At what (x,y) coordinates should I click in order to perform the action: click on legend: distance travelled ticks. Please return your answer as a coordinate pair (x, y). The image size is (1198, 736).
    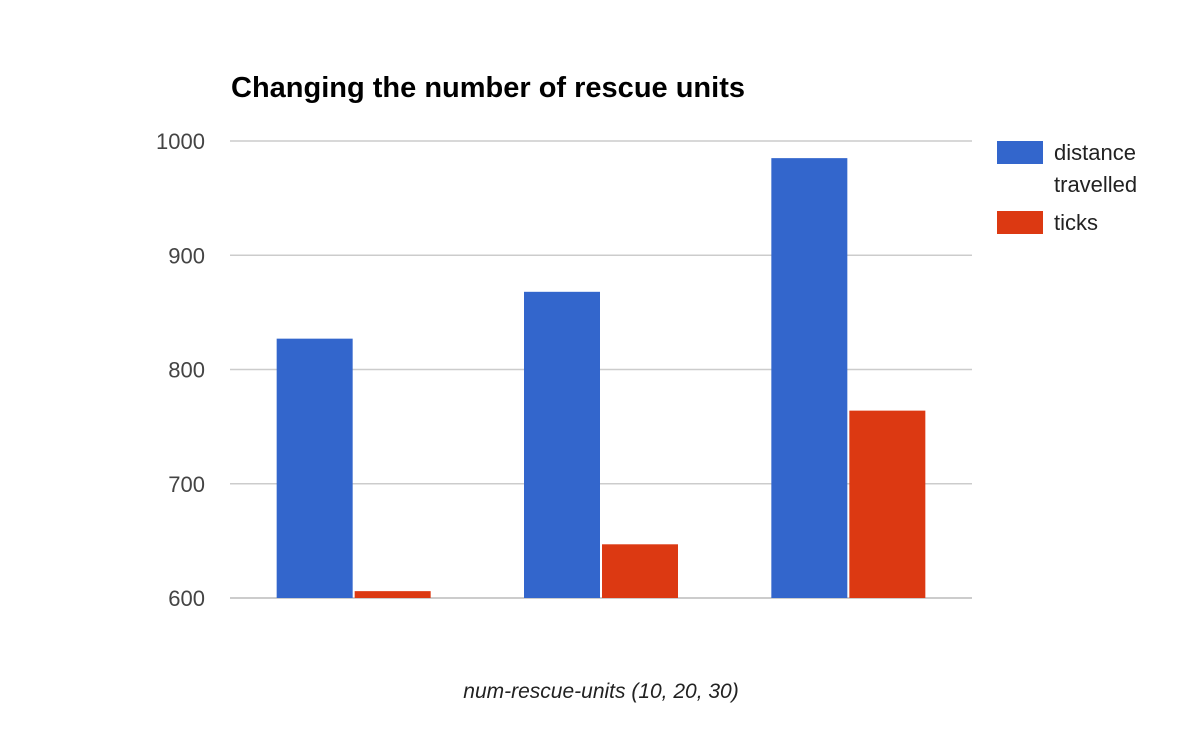
    Looking at the image, I should click on (1067, 187).